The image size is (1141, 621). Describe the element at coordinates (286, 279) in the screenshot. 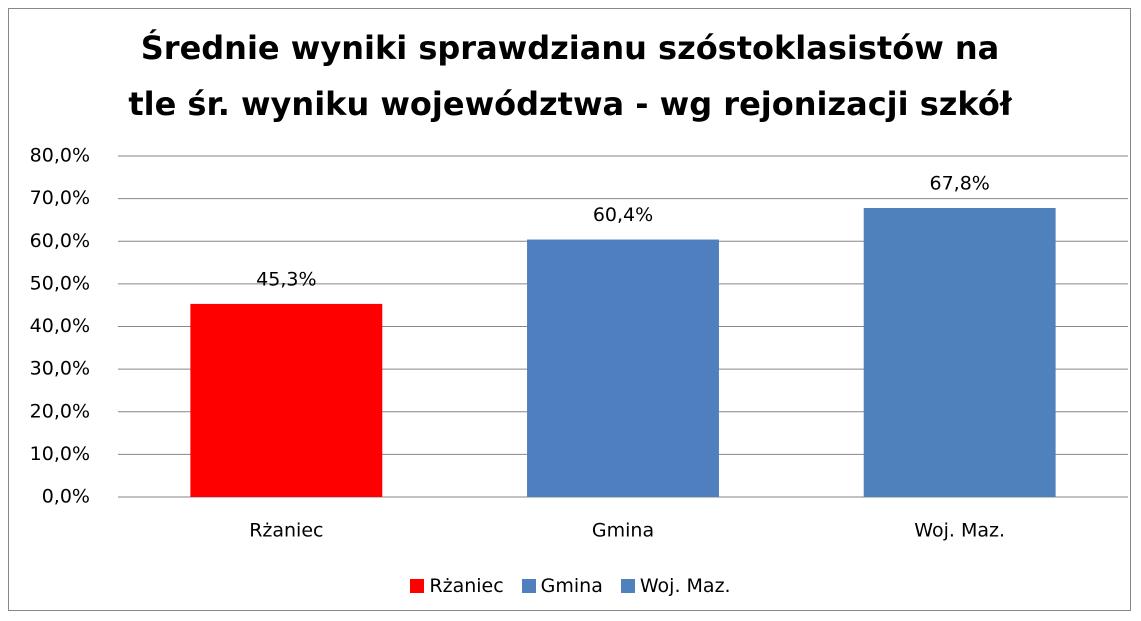

I see `data-label: 45,3%` at that location.